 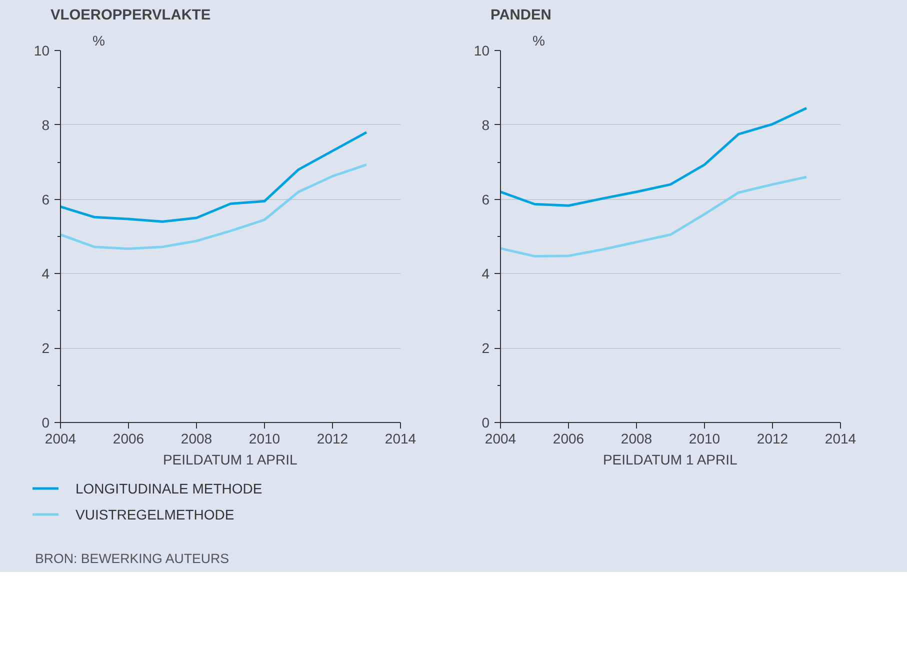 What do you see at coordinates (155, 514) in the screenshot?
I see `legend-label: VUISTREGELMETHODE` at bounding box center [155, 514].